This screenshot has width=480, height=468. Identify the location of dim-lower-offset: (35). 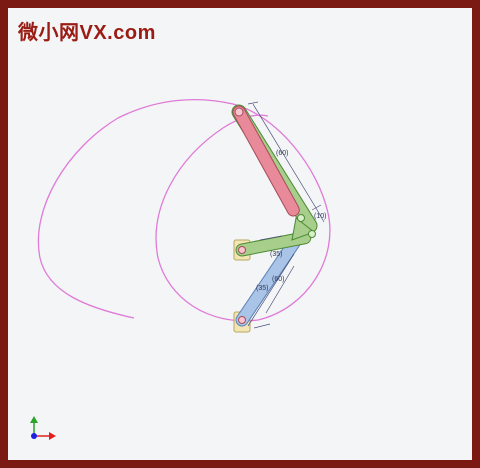
(262, 288).